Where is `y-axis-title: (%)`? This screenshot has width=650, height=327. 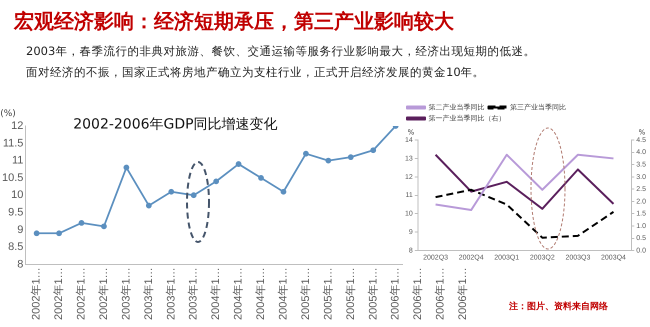
y-axis-title: (%) is located at coordinates (8, 113).